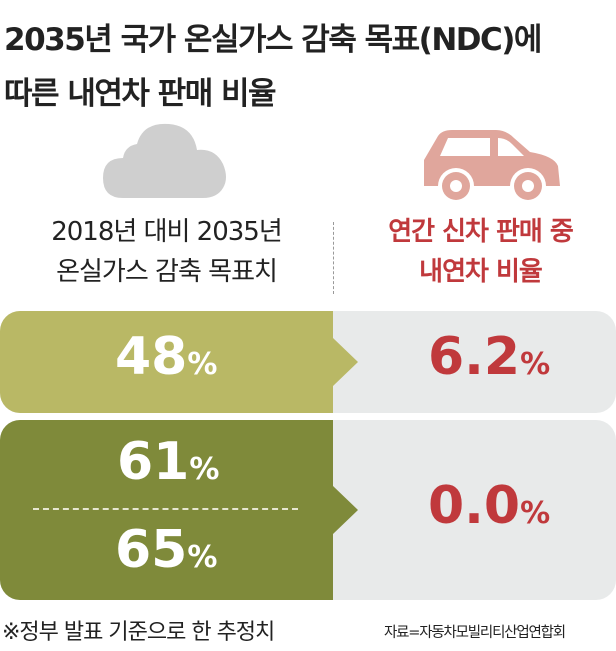 This screenshot has width=616, height=651. I want to click on target-value: 48%, so click(166, 357).